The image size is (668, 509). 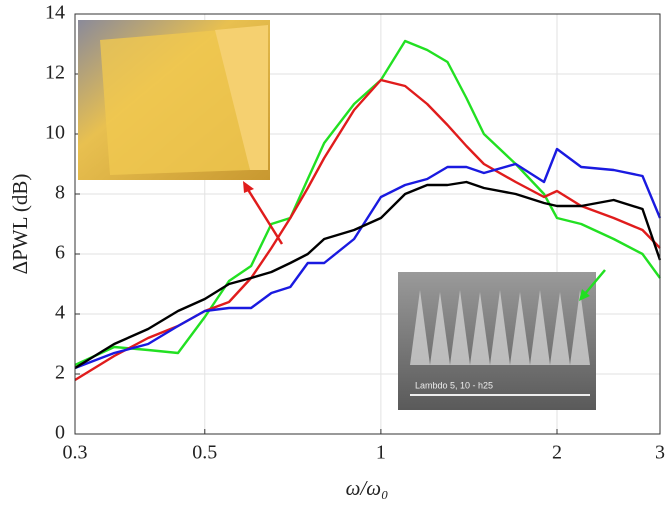 I want to click on inset-photo-cheese, so click(x=174, y=100).